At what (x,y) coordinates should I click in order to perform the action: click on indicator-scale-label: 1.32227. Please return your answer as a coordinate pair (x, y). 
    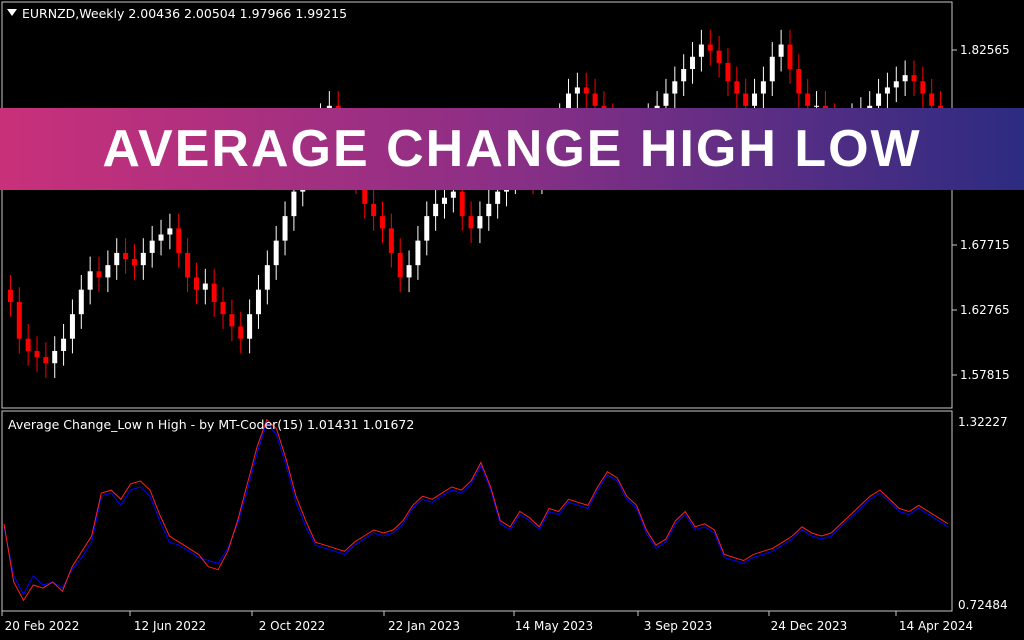
    Looking at the image, I should click on (983, 422).